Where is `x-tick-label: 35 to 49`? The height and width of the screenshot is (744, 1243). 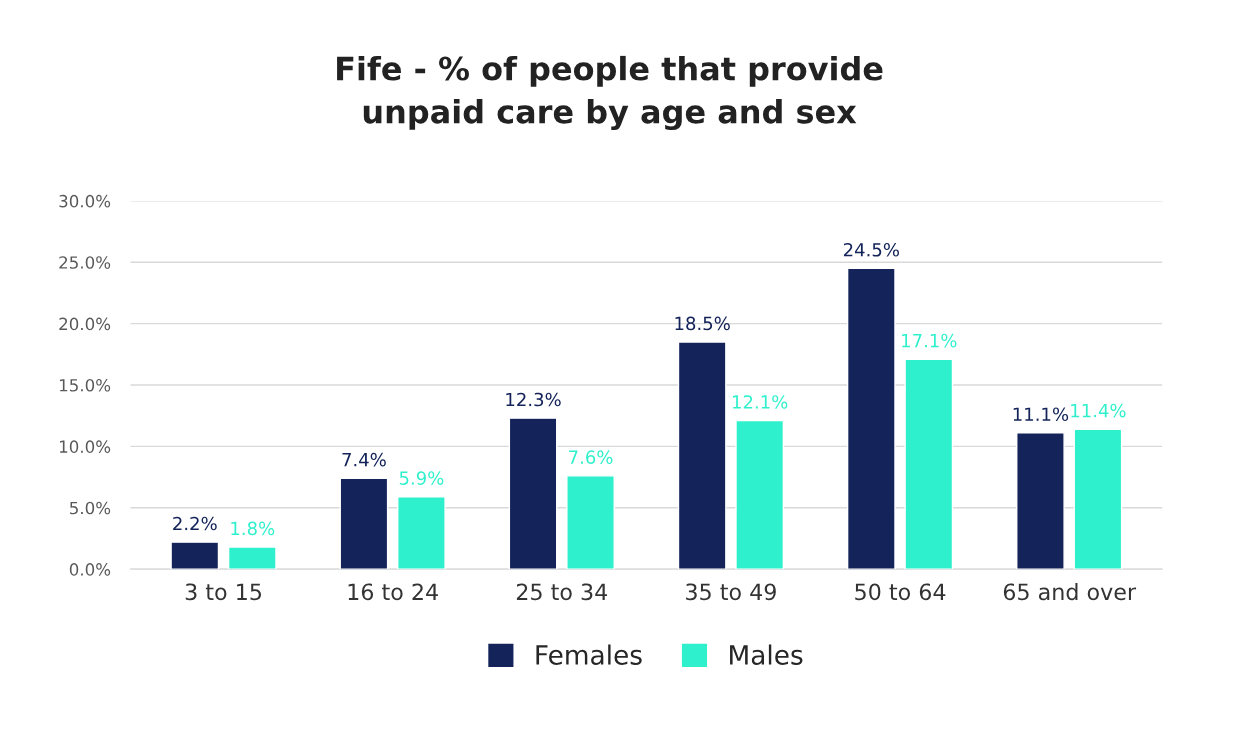 x-tick-label: 35 to 49 is located at coordinates (731, 592).